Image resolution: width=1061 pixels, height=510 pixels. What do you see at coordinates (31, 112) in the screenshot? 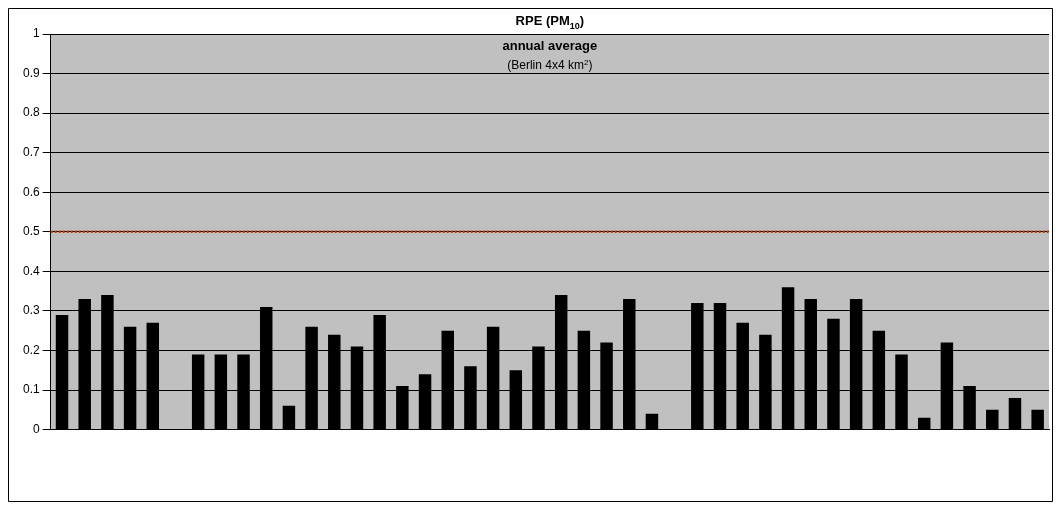
I see `y-tick-label: 0.8` at bounding box center [31, 112].